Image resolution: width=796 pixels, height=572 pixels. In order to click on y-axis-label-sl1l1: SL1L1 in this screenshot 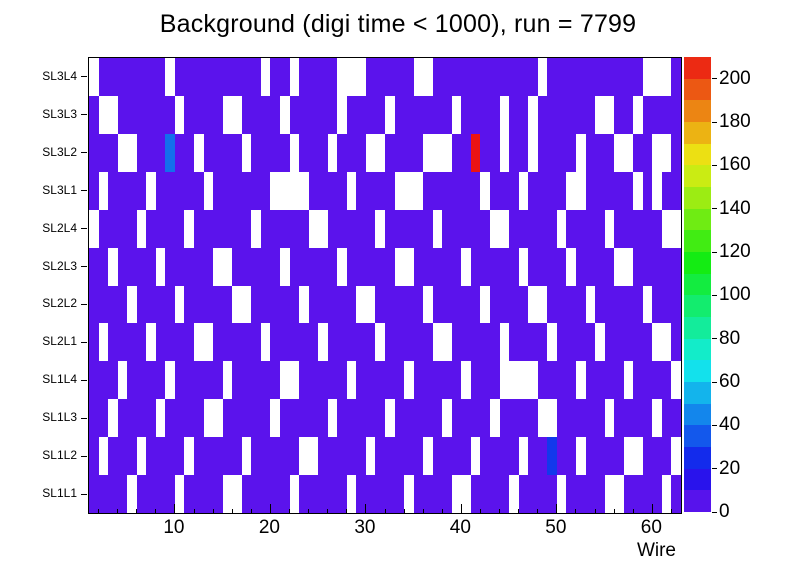, I will do `click(59, 493)`.